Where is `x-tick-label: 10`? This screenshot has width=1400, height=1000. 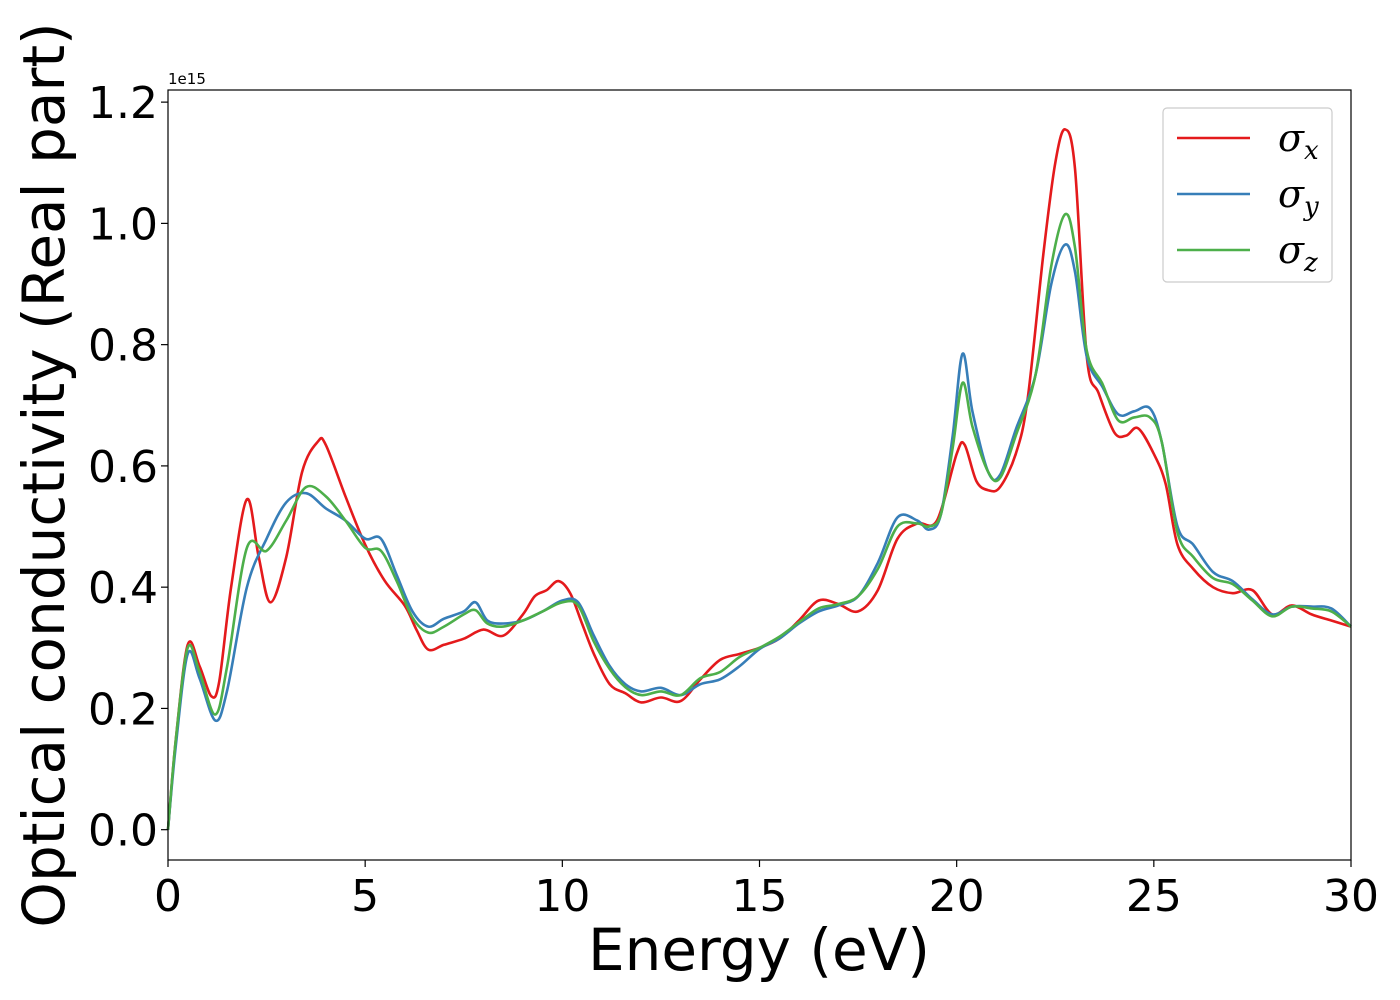
x-tick-label: 10 is located at coordinates (562, 896).